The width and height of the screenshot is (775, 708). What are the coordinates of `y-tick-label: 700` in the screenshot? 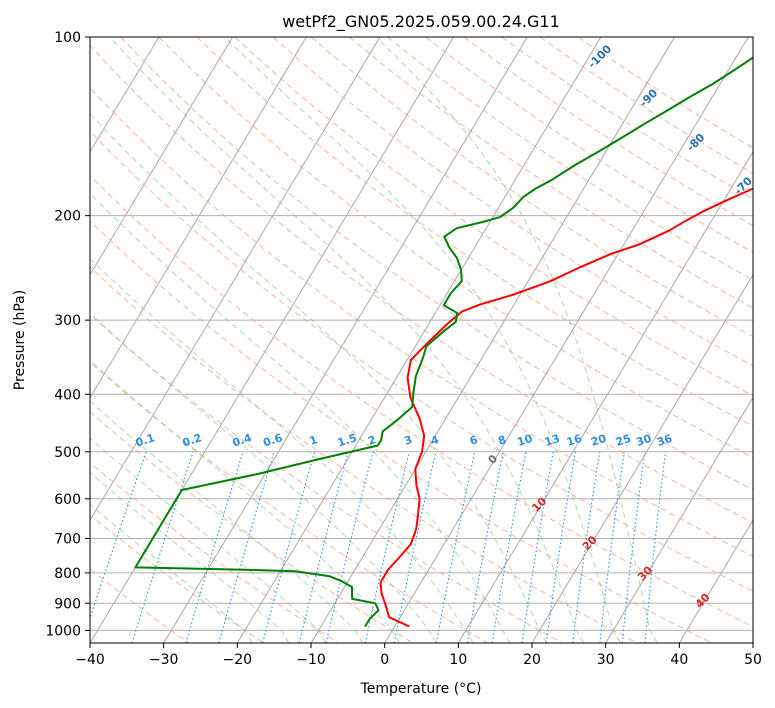 It's located at (67, 540).